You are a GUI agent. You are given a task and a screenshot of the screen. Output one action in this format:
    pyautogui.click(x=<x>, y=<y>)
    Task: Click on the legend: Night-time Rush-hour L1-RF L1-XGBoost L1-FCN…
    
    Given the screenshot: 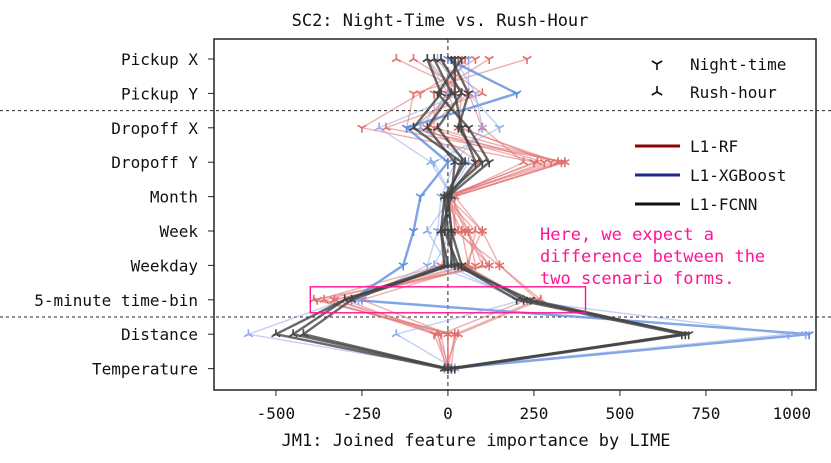 What is the action you would take?
    pyautogui.click(x=710, y=134)
    